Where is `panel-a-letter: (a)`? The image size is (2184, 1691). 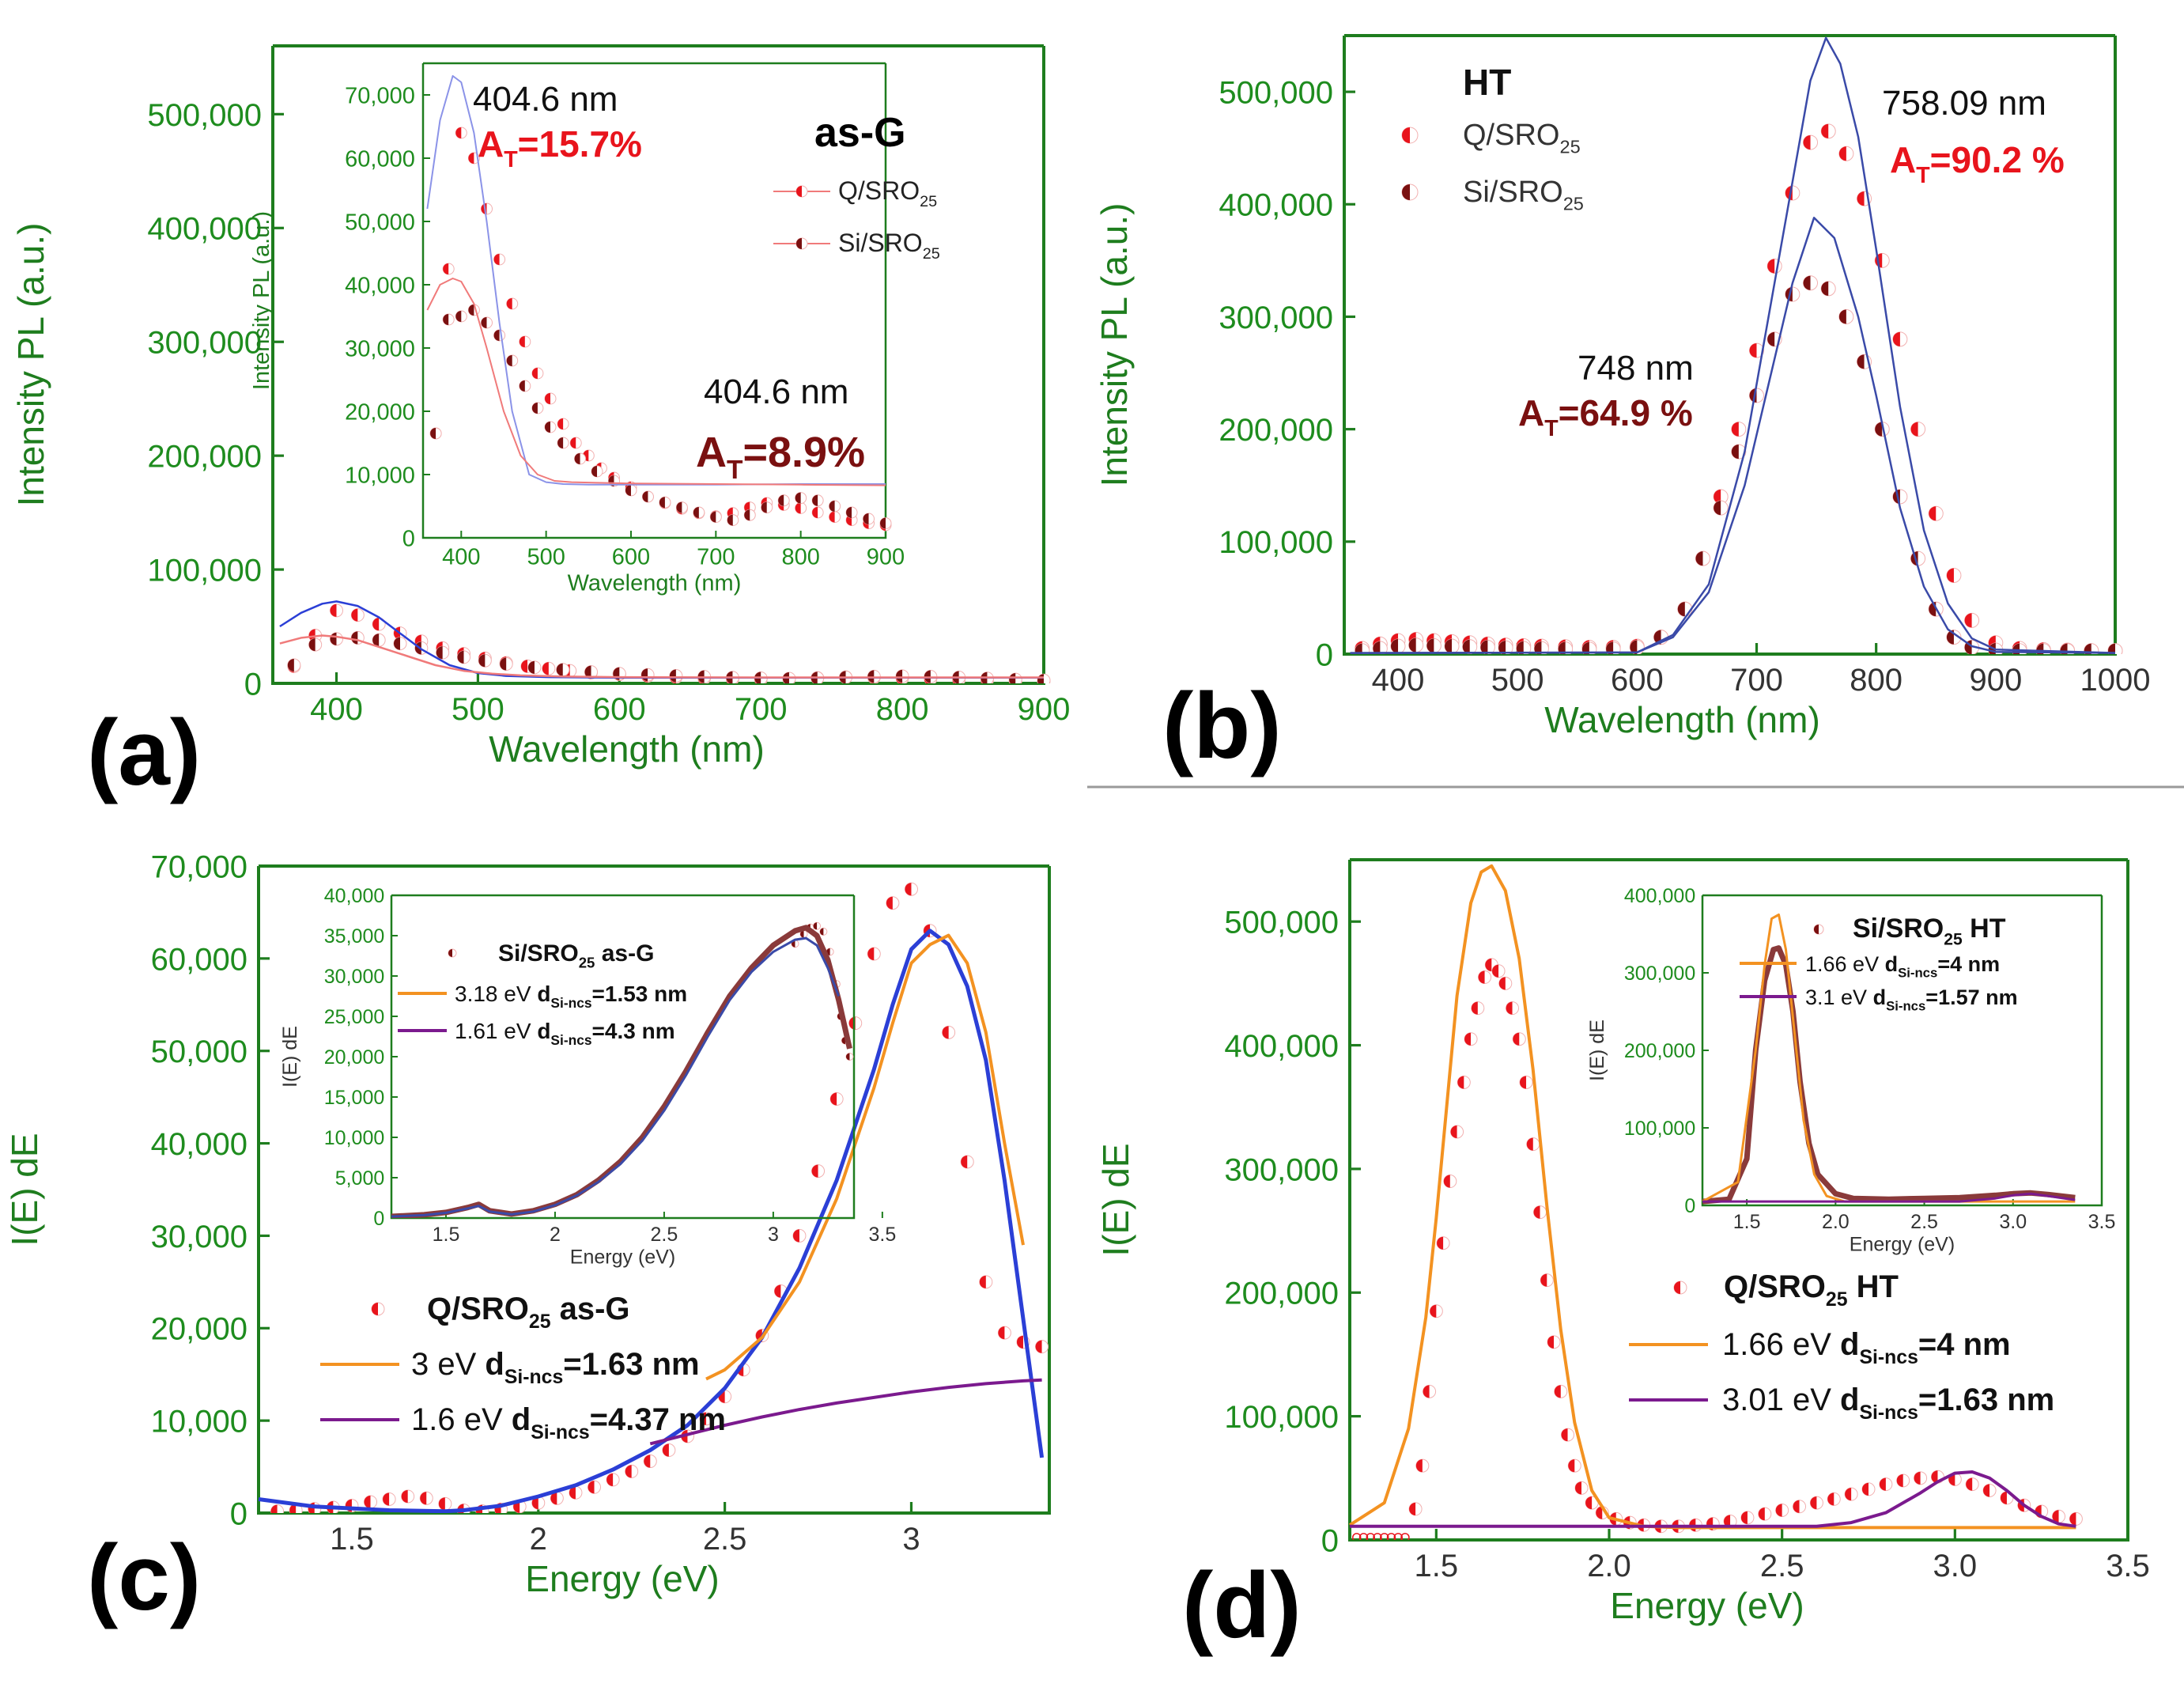
panel-a-letter: (a) is located at coordinates (144, 753).